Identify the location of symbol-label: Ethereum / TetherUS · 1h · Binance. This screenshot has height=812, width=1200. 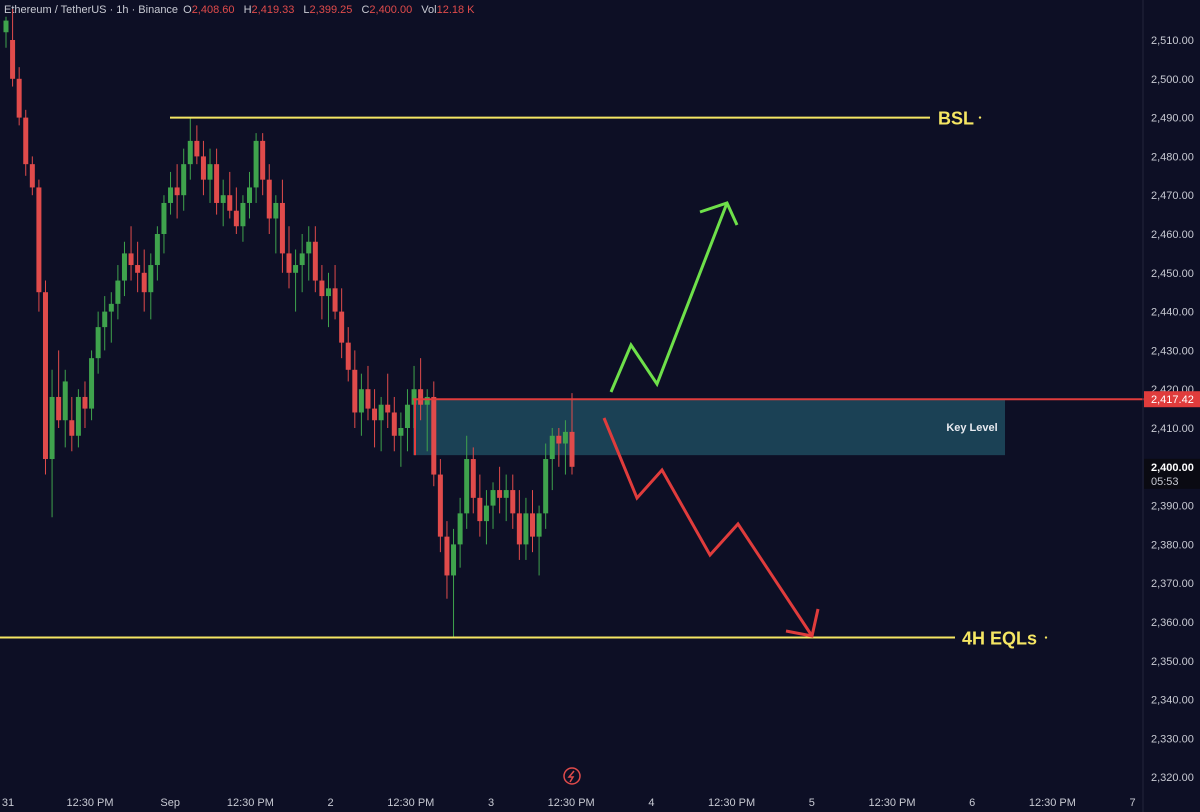
(91, 10).